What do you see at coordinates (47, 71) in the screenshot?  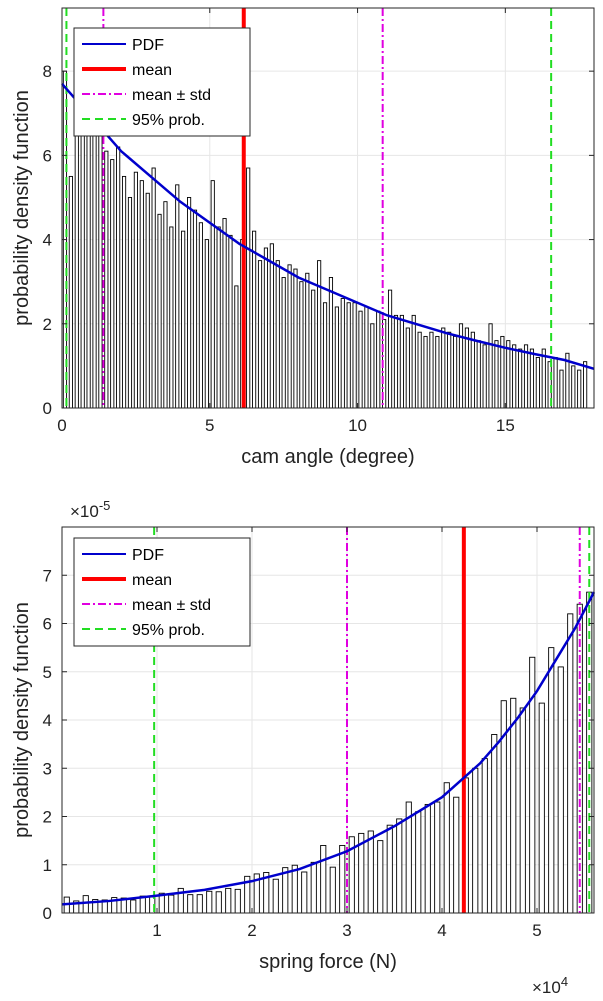 I see `y-tick-label: 8` at bounding box center [47, 71].